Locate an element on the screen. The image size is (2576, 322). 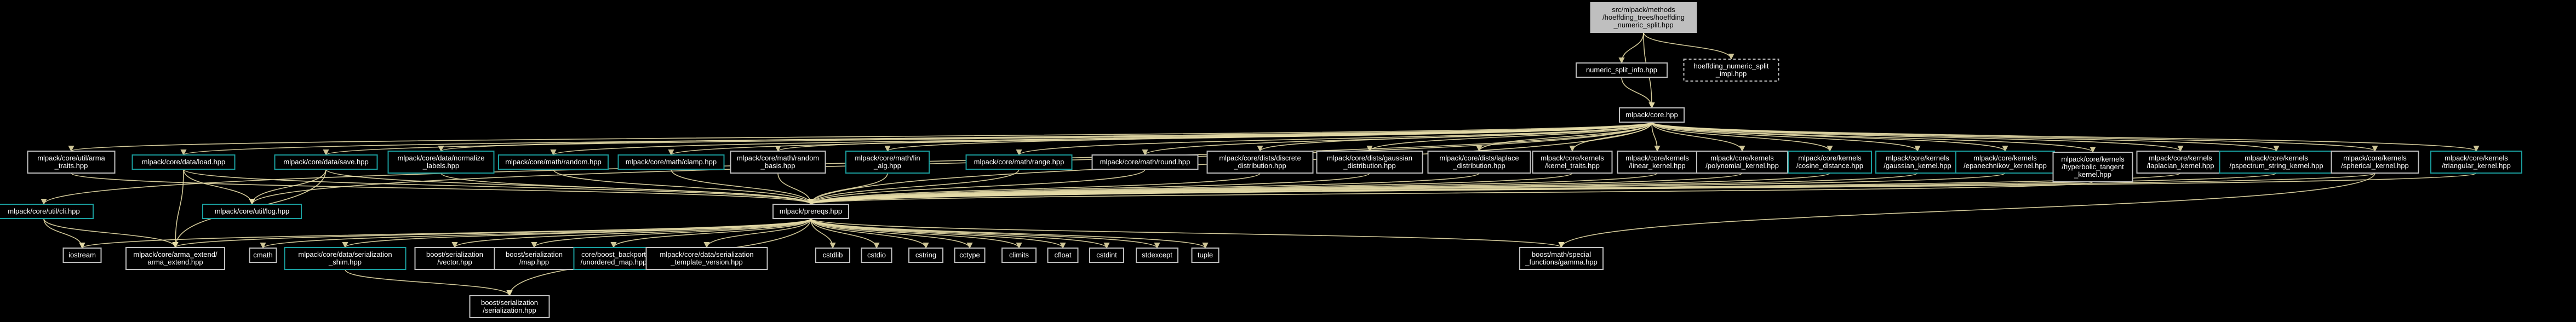
node-linear_k: mlpack/core/kernels/linear_kernel.hpp is located at coordinates (1657, 162).